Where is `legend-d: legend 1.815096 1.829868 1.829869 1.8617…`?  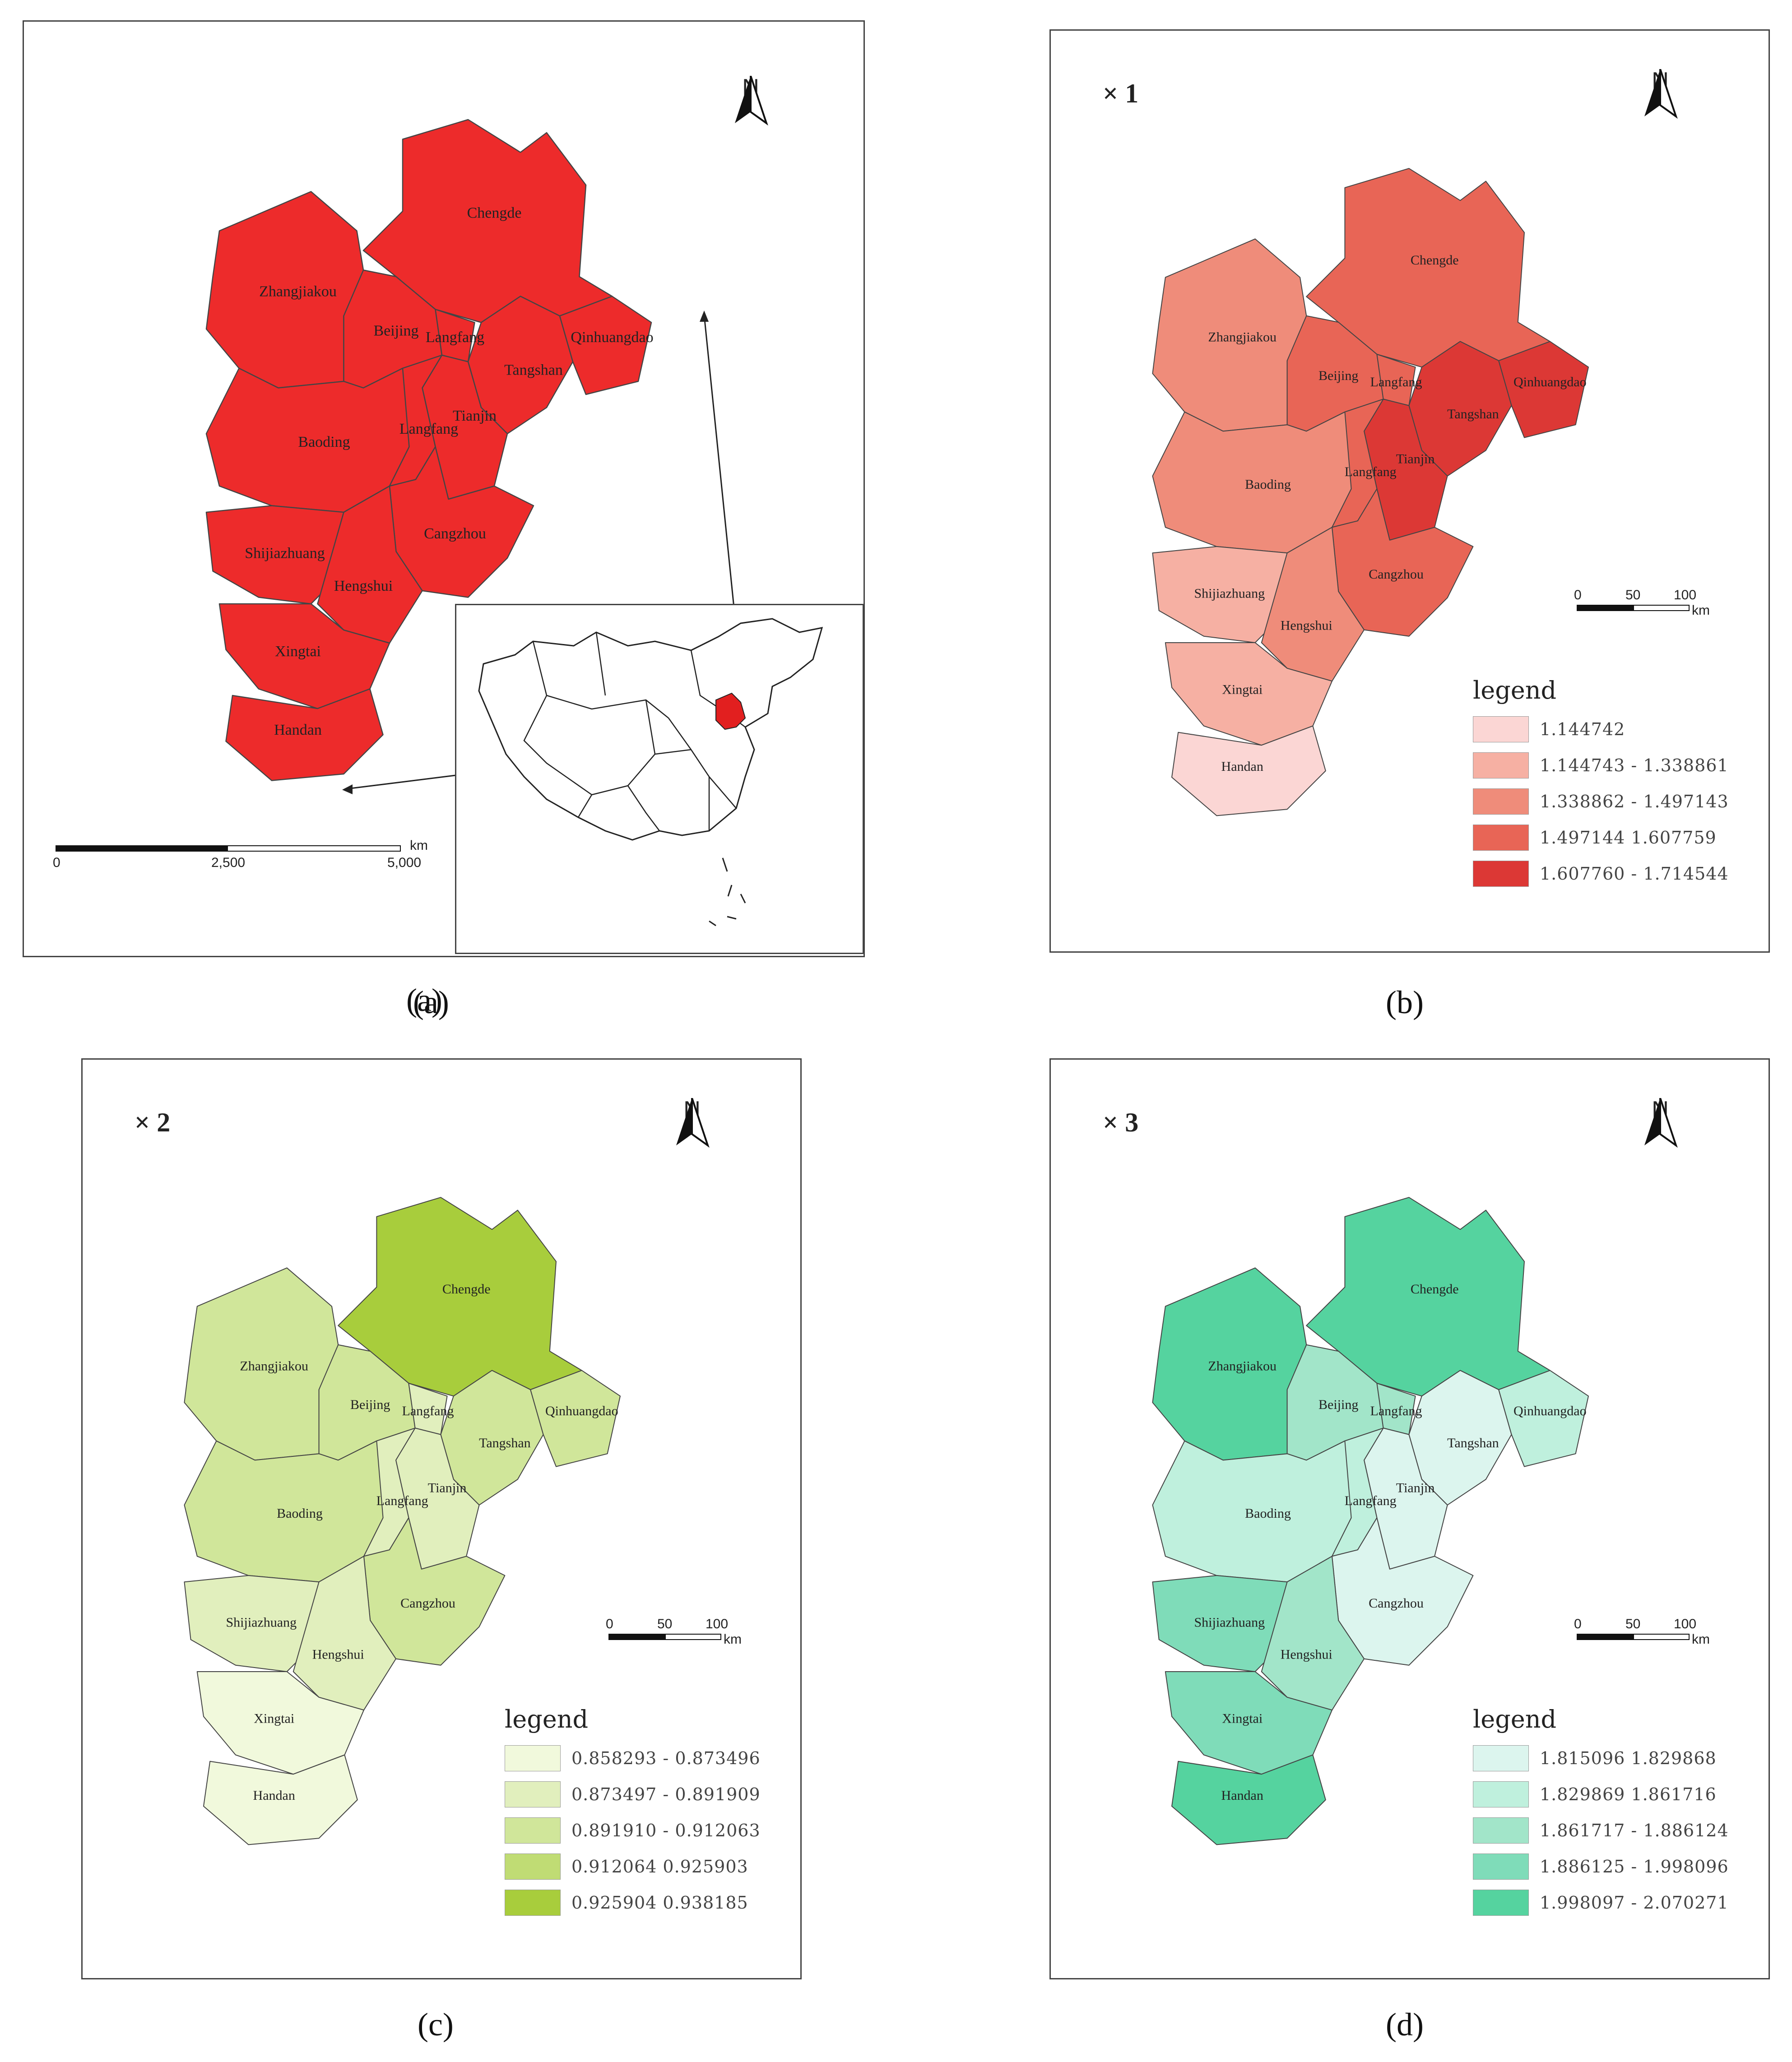
legend-d: legend 1.815096 1.829868 1.829869 1.8617… is located at coordinates (1601, 1815).